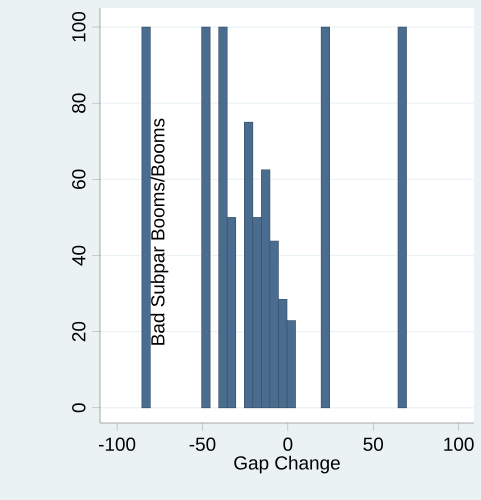 This screenshot has width=481, height=500. Describe the element at coordinates (79, 407) in the screenshot. I see `y-tick-label: 0` at that location.